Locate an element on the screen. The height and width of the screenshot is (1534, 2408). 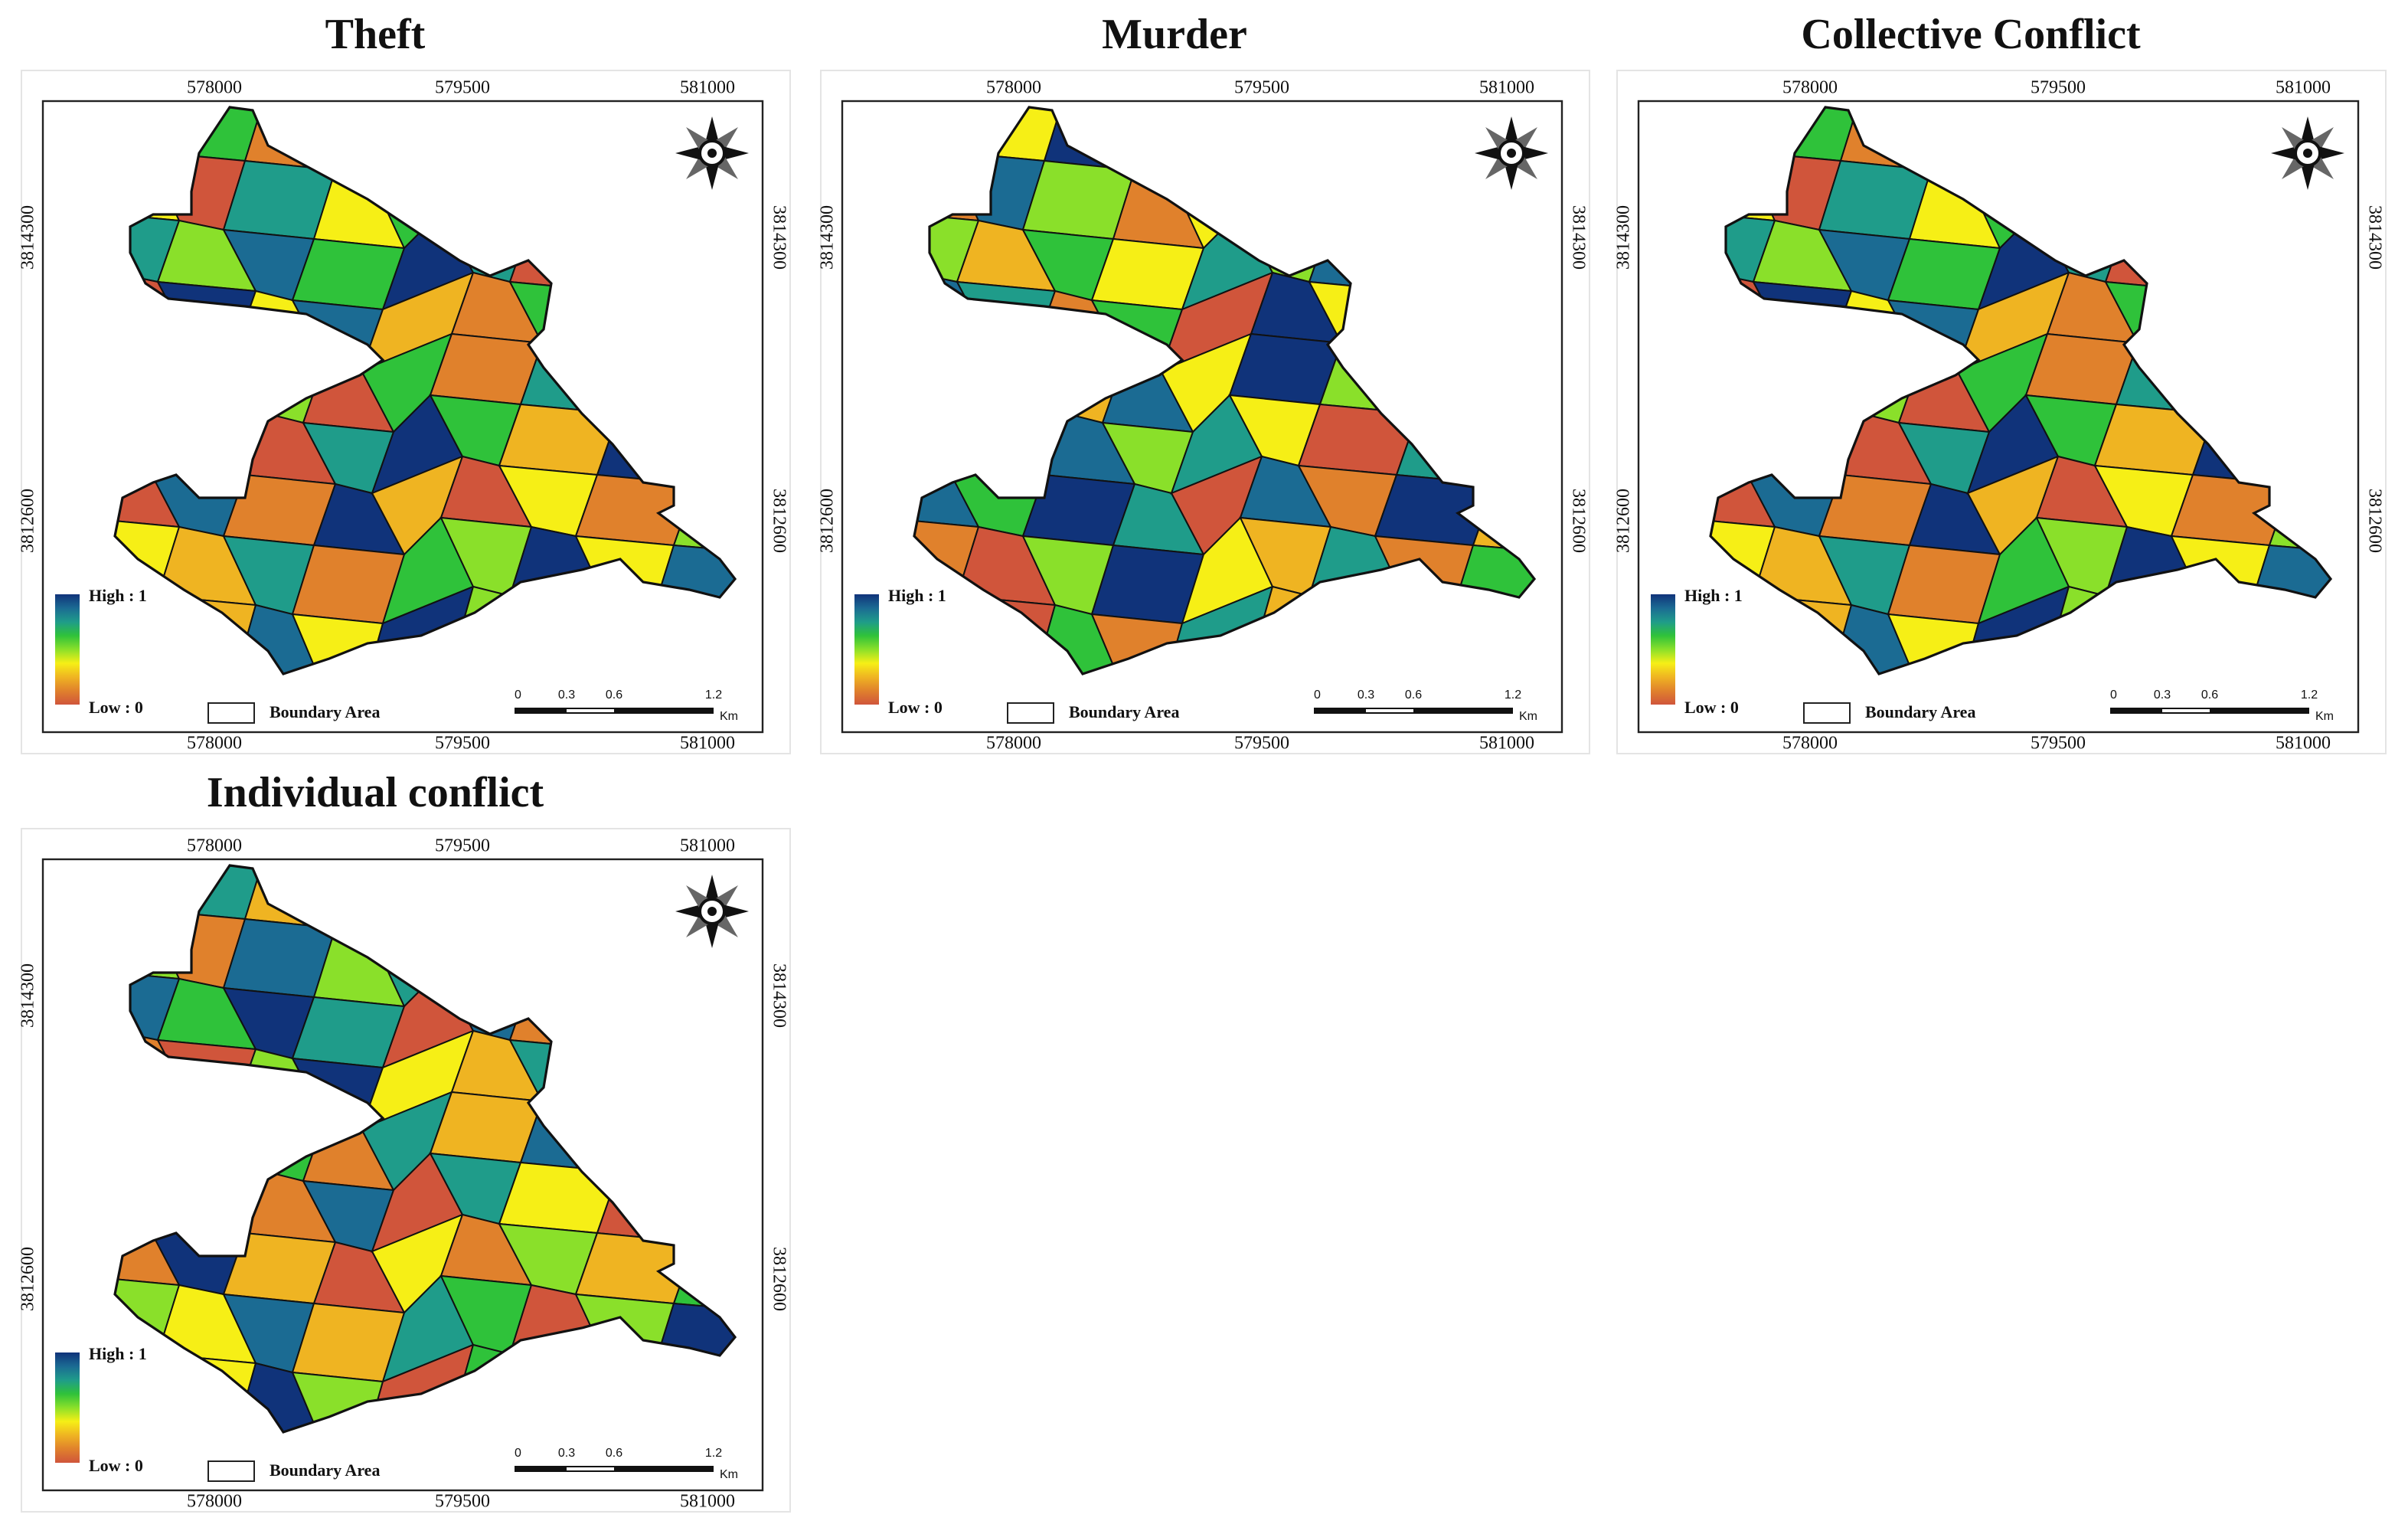
map-title: Individual conflict is located at coordinates (375, 792).